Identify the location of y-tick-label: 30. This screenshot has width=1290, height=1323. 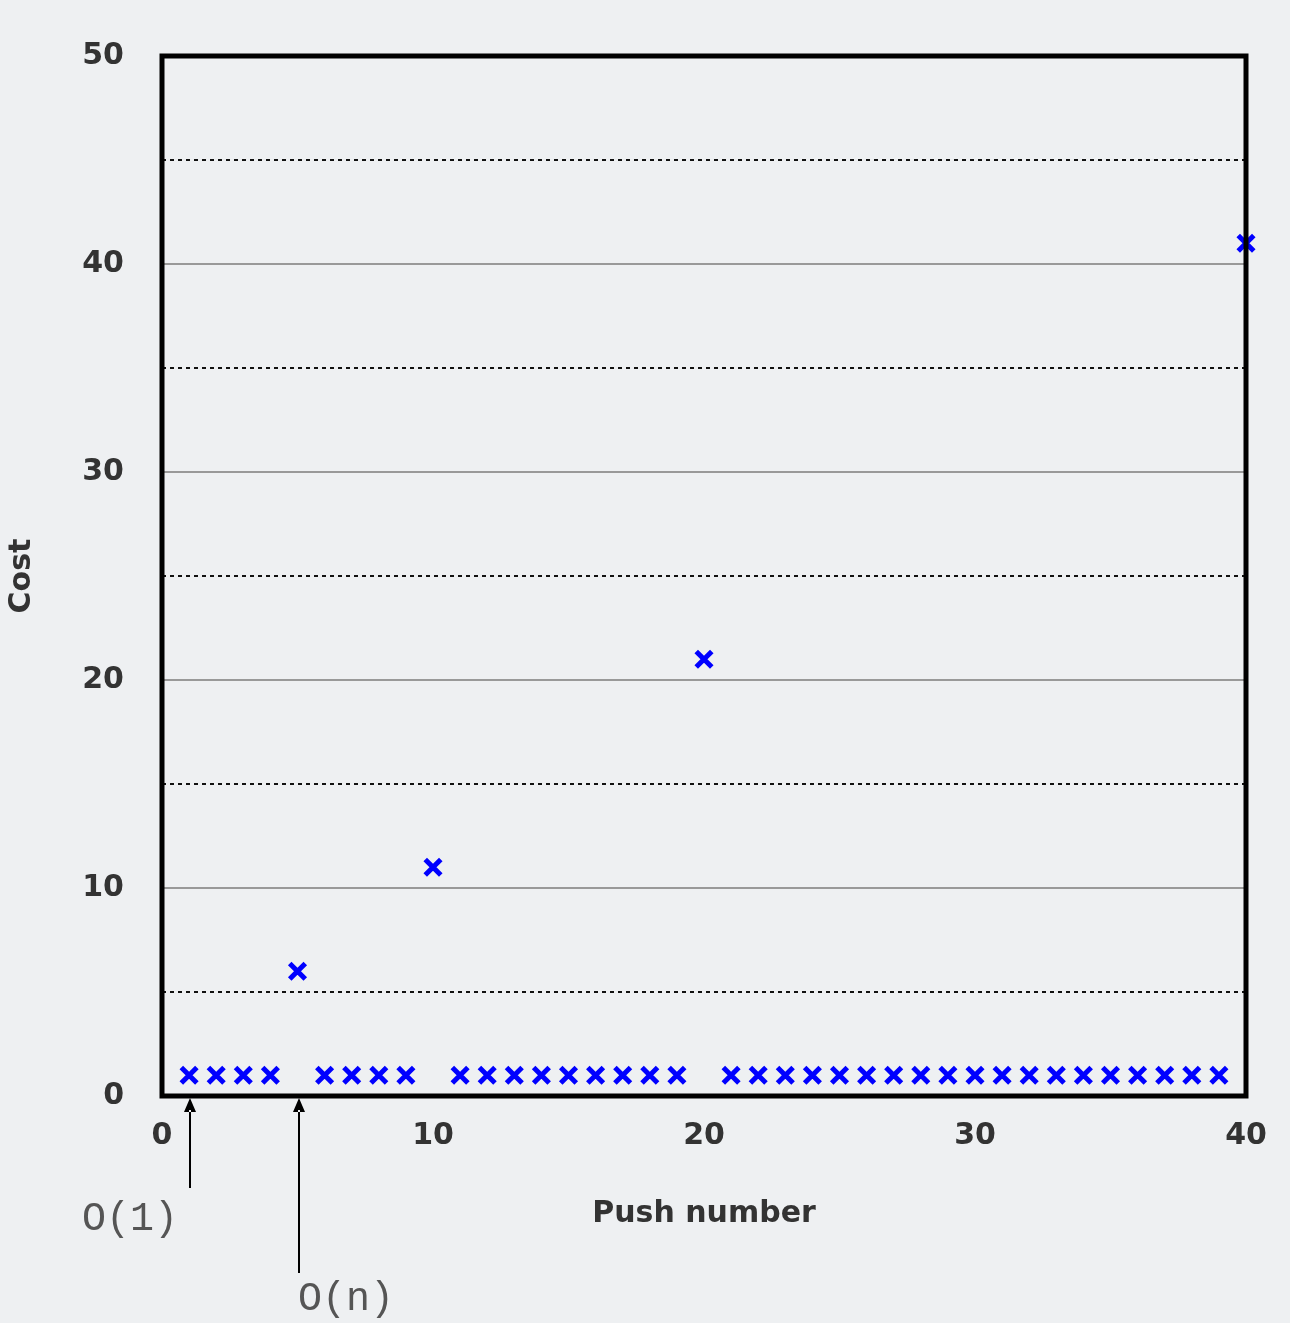
(103, 469).